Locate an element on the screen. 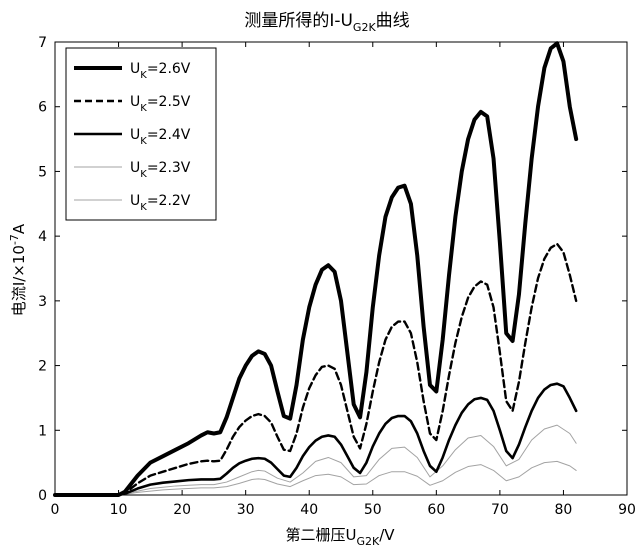  x-tick-label: 60 is located at coordinates (436, 510).